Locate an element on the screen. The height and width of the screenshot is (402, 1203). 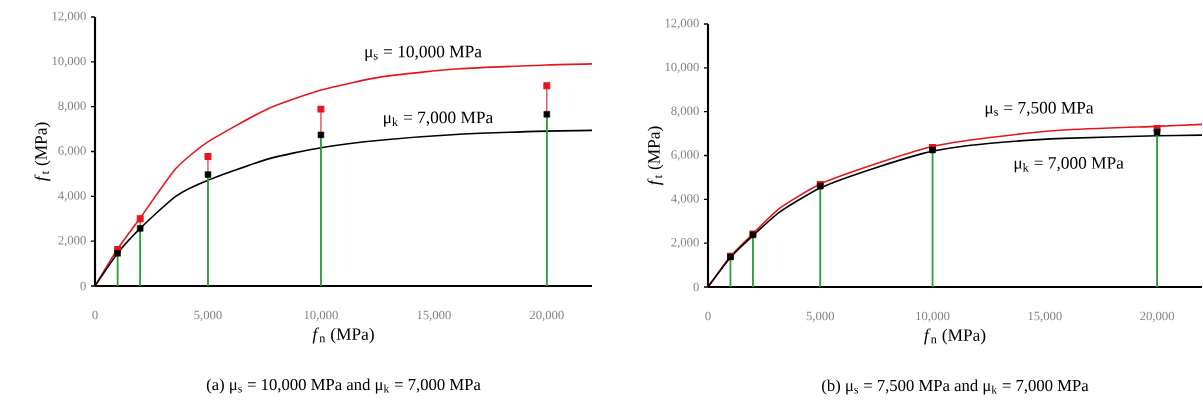
annotation: μ$_{s}$ = 10,000 MPa is located at coordinates (423, 53).